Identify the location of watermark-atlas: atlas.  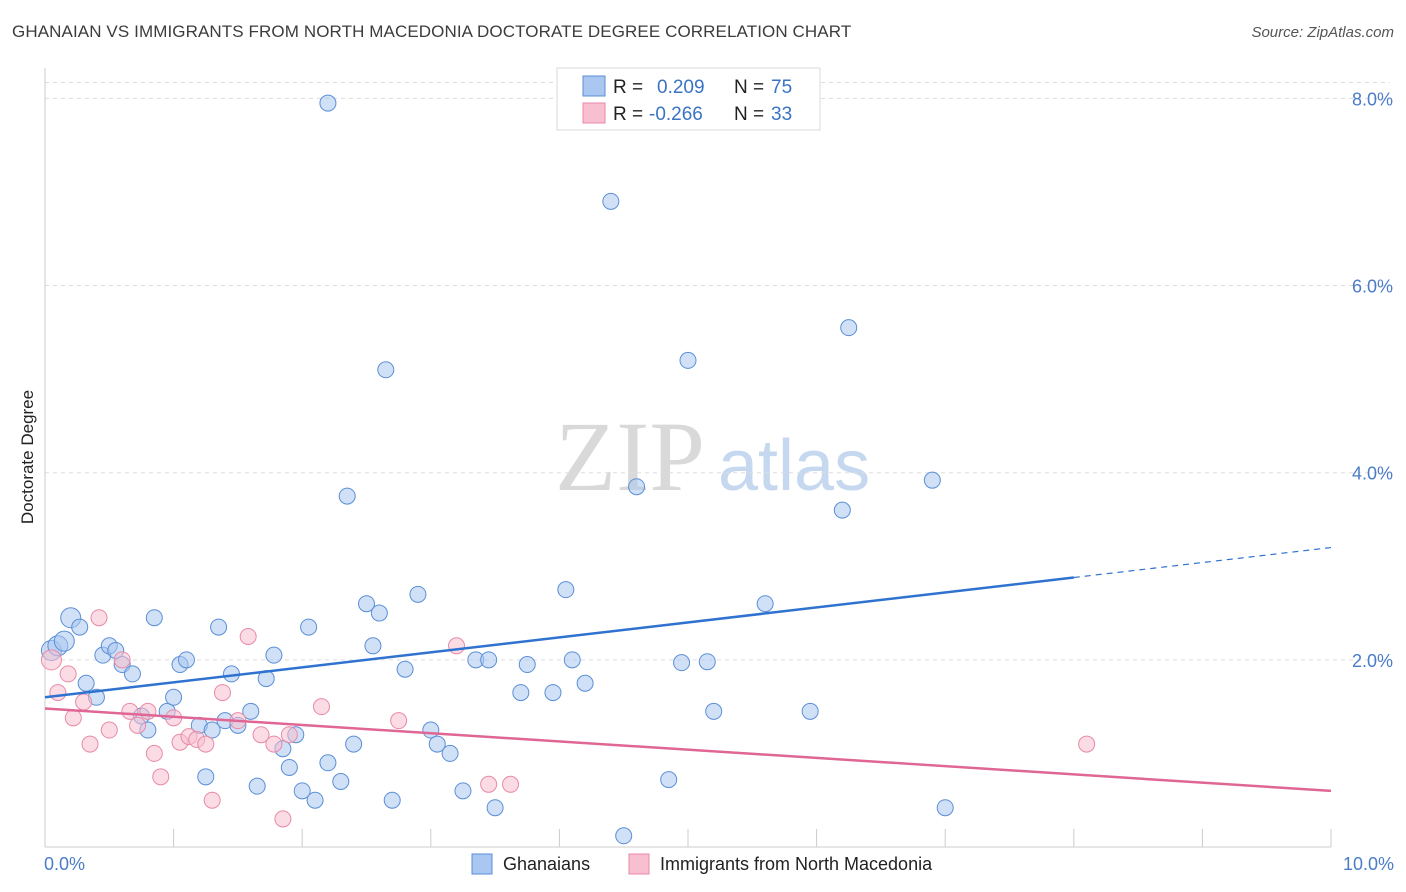
(794, 466).